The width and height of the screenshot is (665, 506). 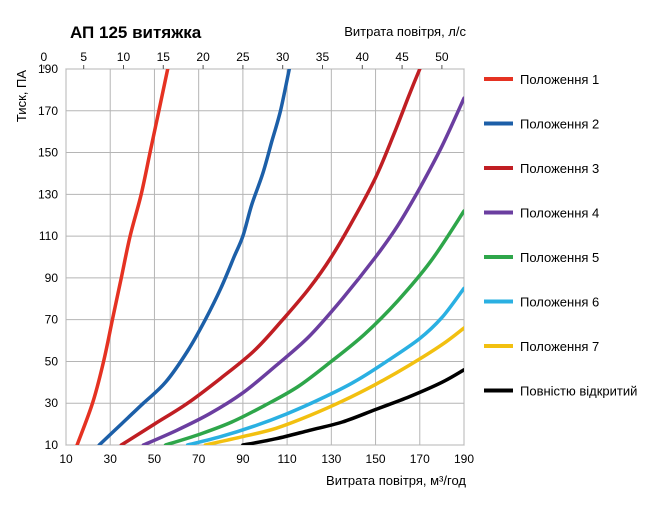 I want to click on y-tick-label: 30, so click(x=52, y=403).